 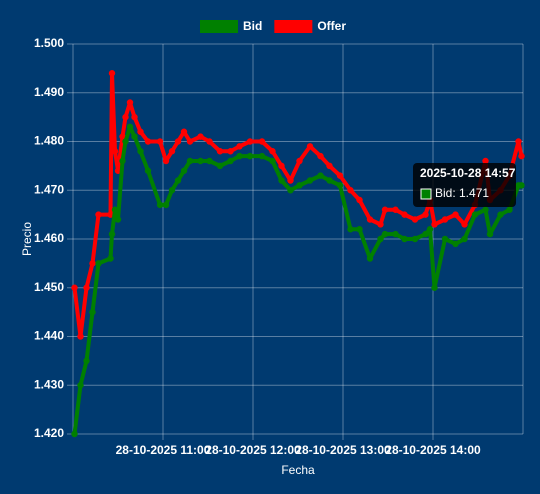 I want to click on y-axis-title: Precio, so click(x=27, y=239).